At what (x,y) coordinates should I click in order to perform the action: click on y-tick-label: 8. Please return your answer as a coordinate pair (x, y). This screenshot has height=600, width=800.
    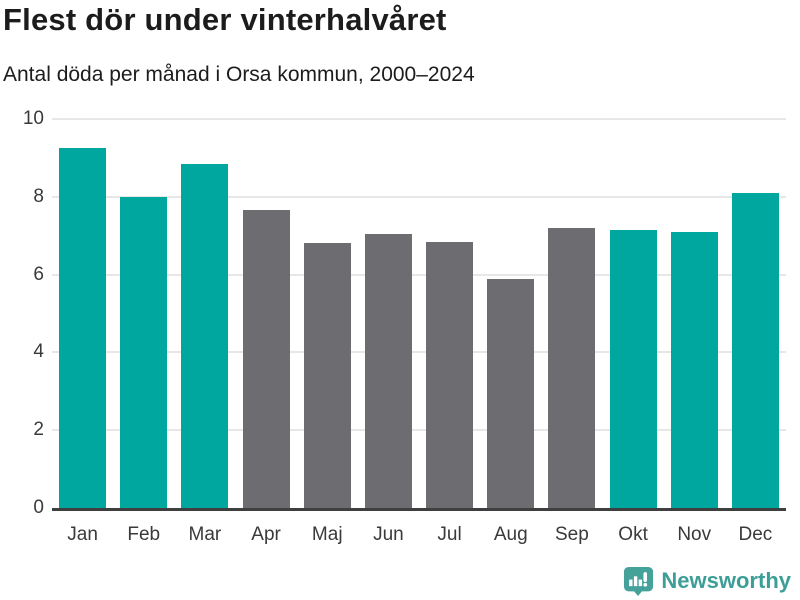
    Looking at the image, I should click on (38, 196).